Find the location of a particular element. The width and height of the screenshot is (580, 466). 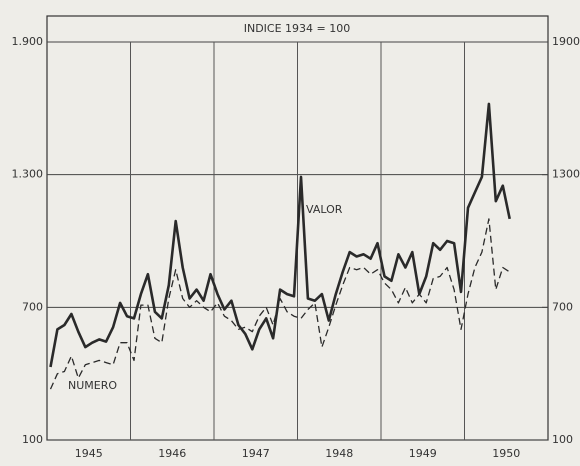

x-tick-label: 1949 is located at coordinates (423, 453).